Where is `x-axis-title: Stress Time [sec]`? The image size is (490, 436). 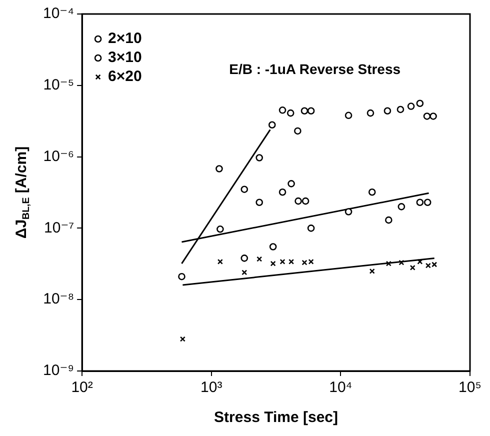
x-axis-title: Stress Time [sec] is located at coordinates (276, 417).